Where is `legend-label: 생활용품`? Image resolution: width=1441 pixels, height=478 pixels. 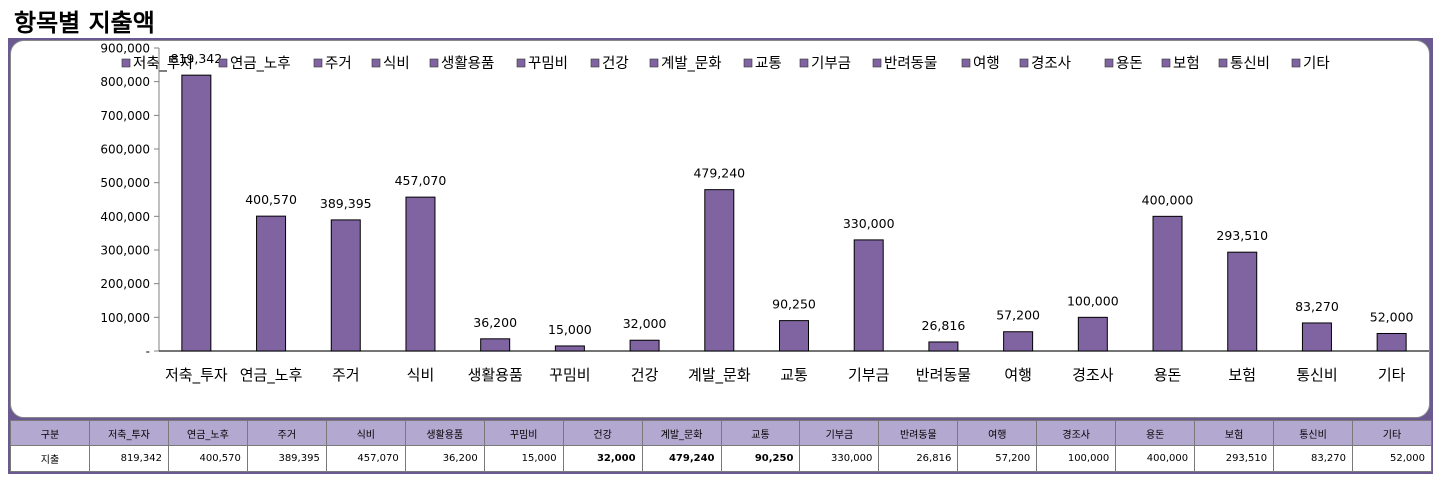
legend-label: 생활용품 is located at coordinates (467, 63).